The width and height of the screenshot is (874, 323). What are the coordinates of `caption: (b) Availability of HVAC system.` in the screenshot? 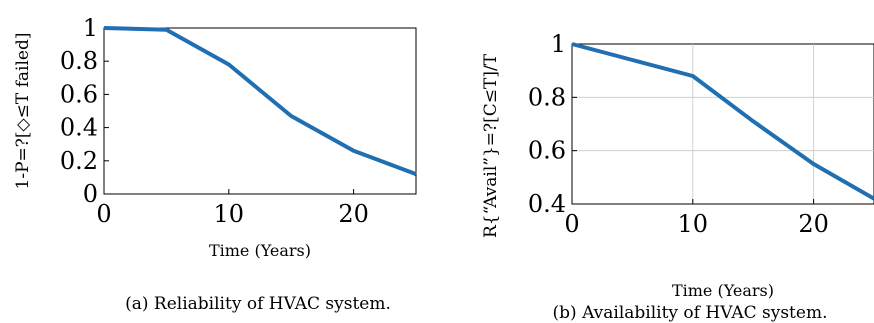 It's located at (690, 313).